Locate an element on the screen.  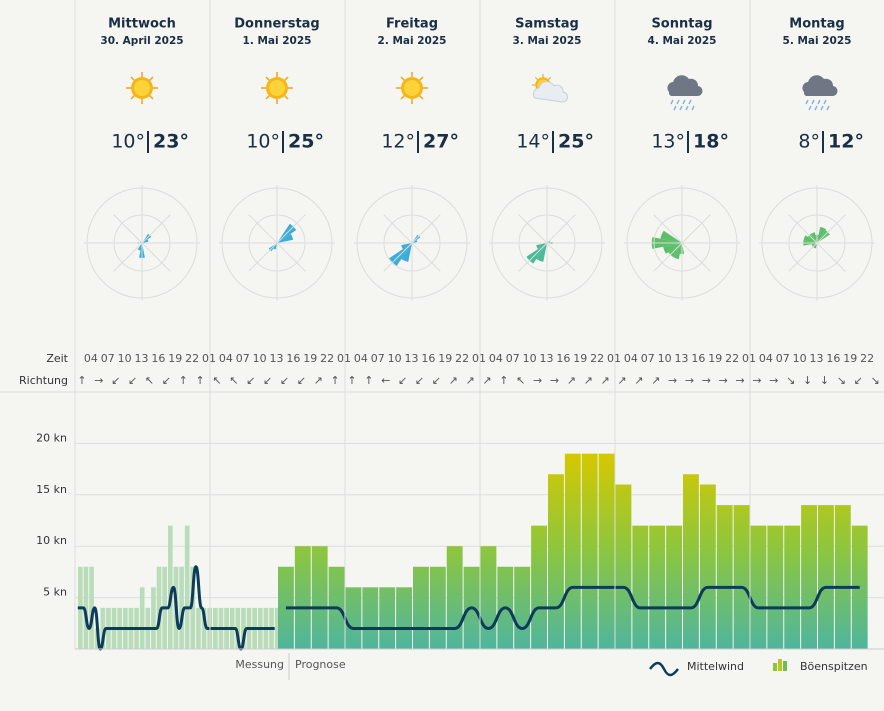
direction-arrow: ← is located at coordinates (385, 380).